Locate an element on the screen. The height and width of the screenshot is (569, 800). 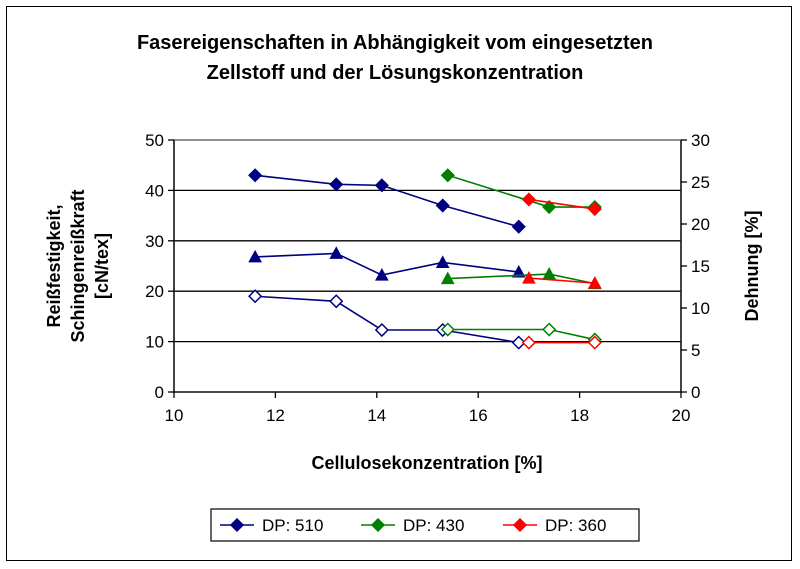
legend-item: DP: 430 is located at coordinates (412, 525).